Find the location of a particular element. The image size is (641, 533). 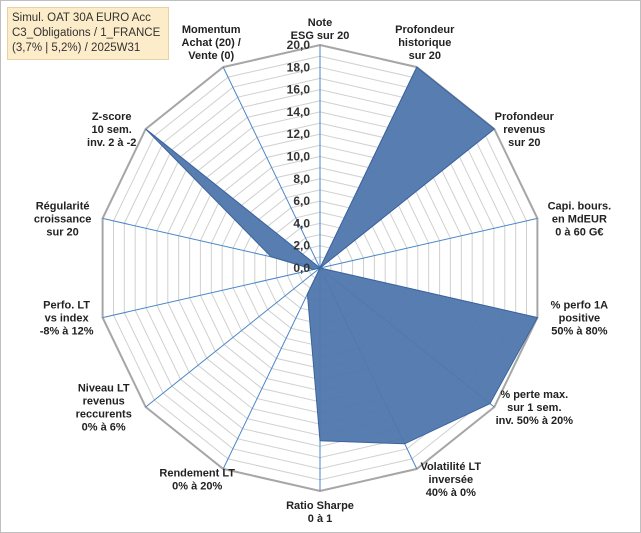

category-label: Capi. bours. en MdEUR 0 à 60 G€ is located at coordinates (580, 219).